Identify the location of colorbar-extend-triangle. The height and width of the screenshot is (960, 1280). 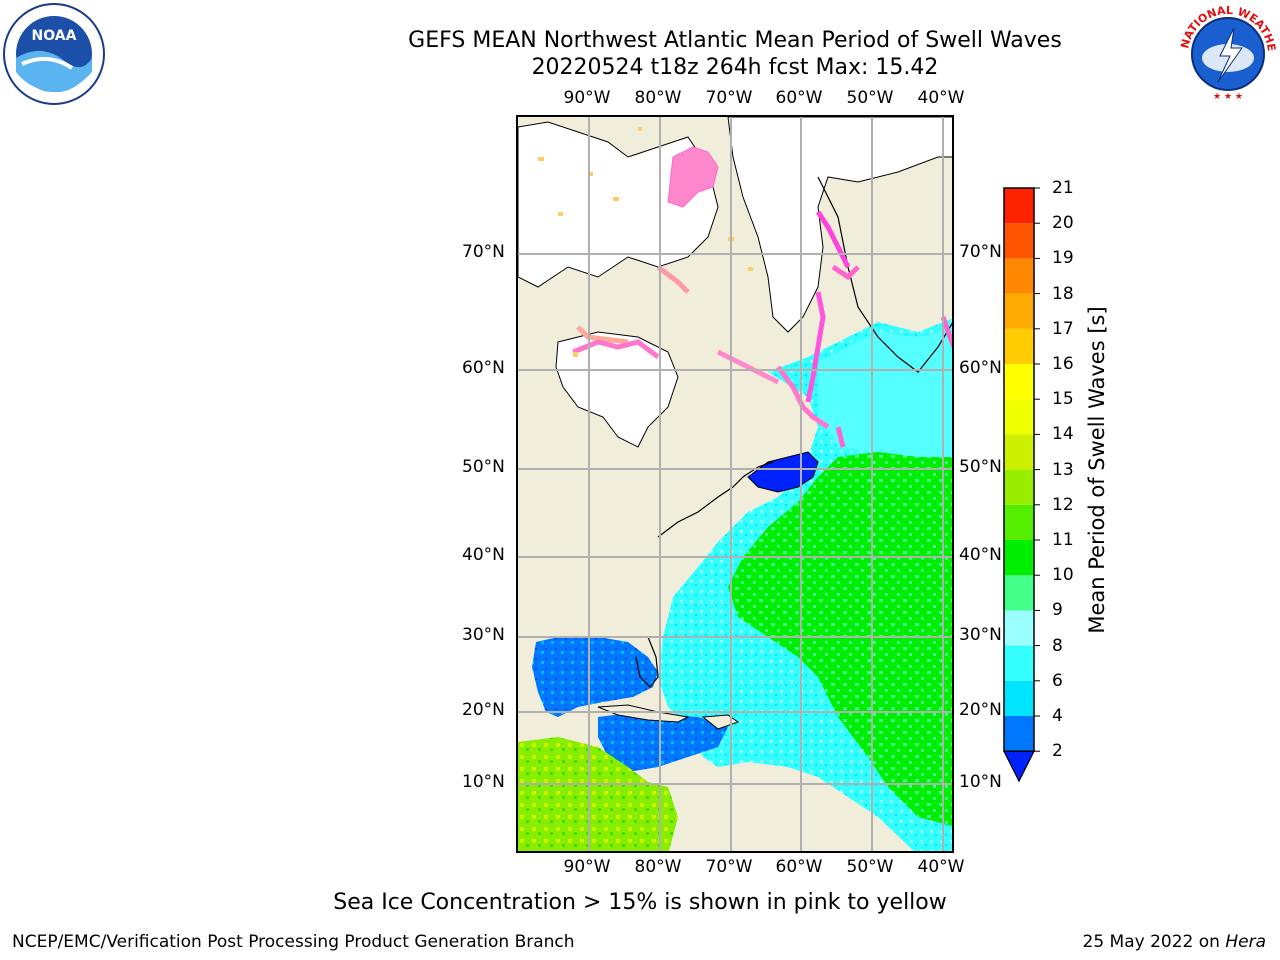
(1019, 766).